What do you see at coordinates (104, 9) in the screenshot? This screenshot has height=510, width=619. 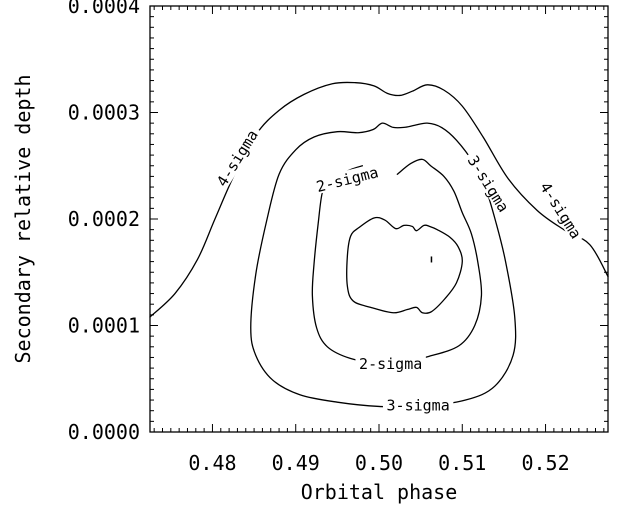 I see `y-tick-label: 0.0004` at bounding box center [104, 9].